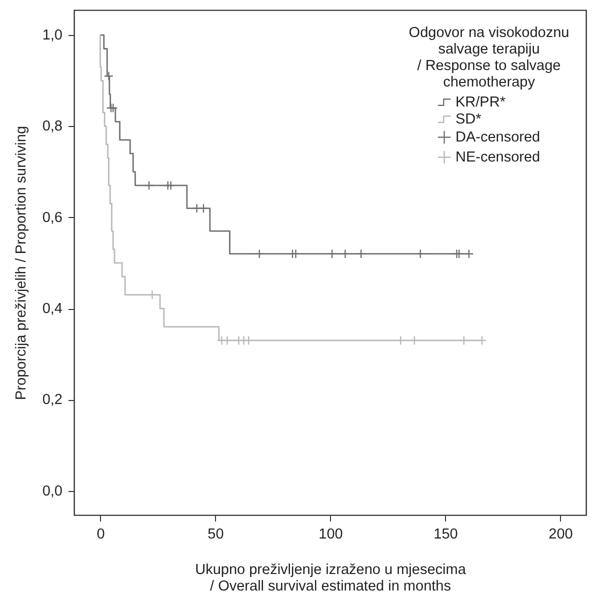 The height and width of the screenshot is (606, 592). Describe the element at coordinates (216, 534) in the screenshot. I see `x-tick-label: 50` at that location.